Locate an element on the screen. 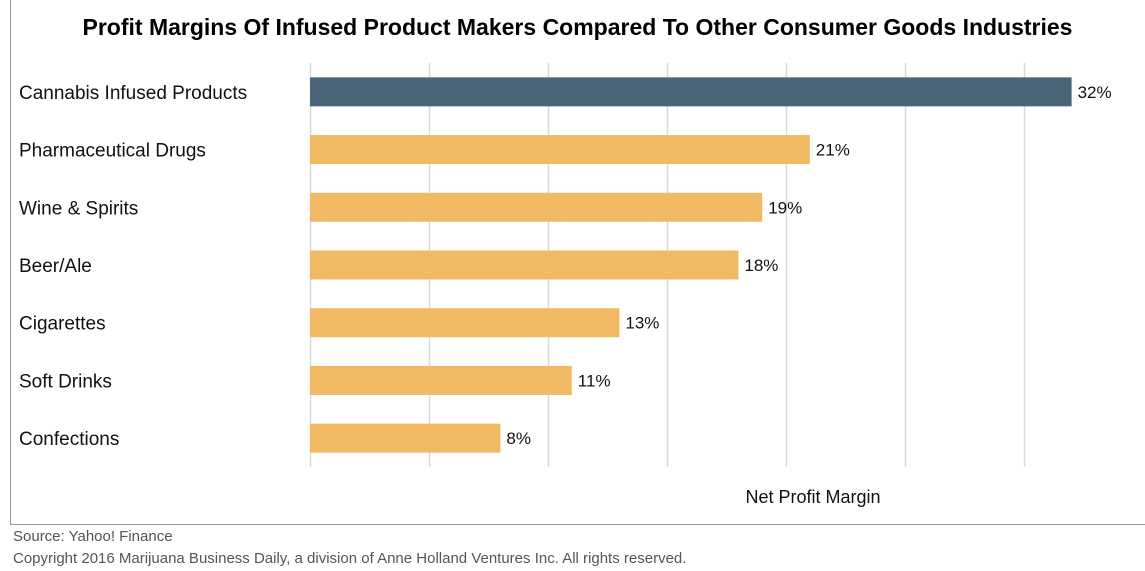 Image resolution: width=1145 pixels, height=571 pixels. category-label: Wine & Spirits is located at coordinates (78, 208).